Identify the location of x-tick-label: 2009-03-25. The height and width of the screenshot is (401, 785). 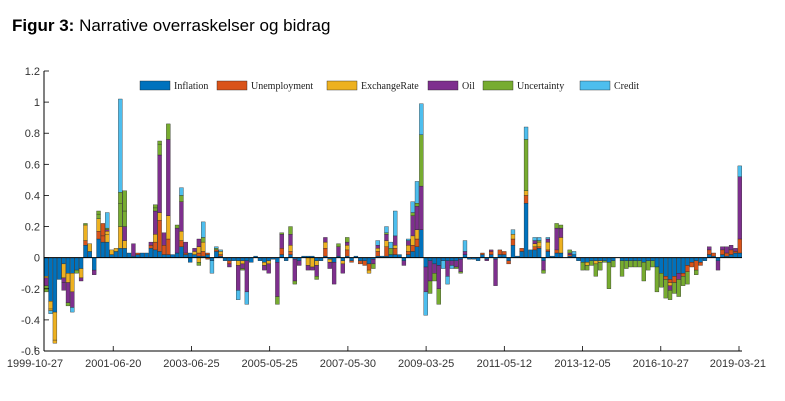
(426, 364).